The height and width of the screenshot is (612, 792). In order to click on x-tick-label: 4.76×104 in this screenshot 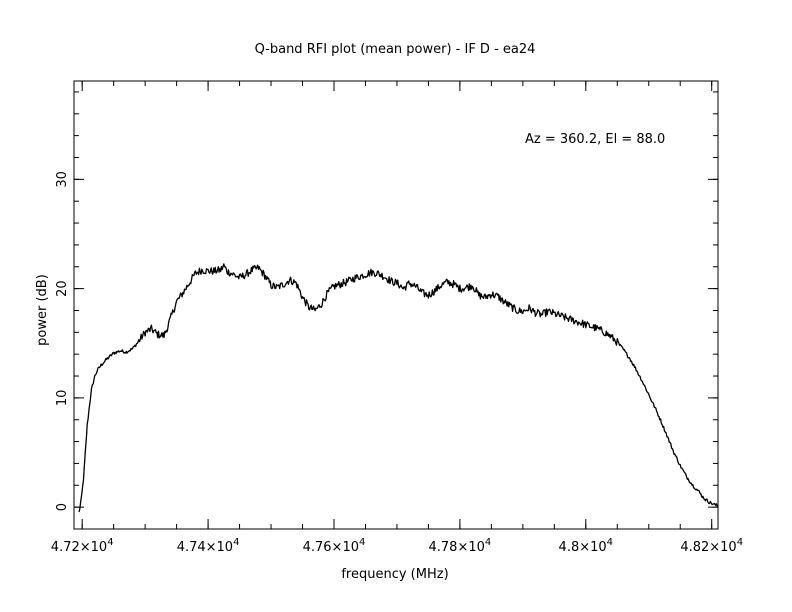, I will do `click(334, 546)`.